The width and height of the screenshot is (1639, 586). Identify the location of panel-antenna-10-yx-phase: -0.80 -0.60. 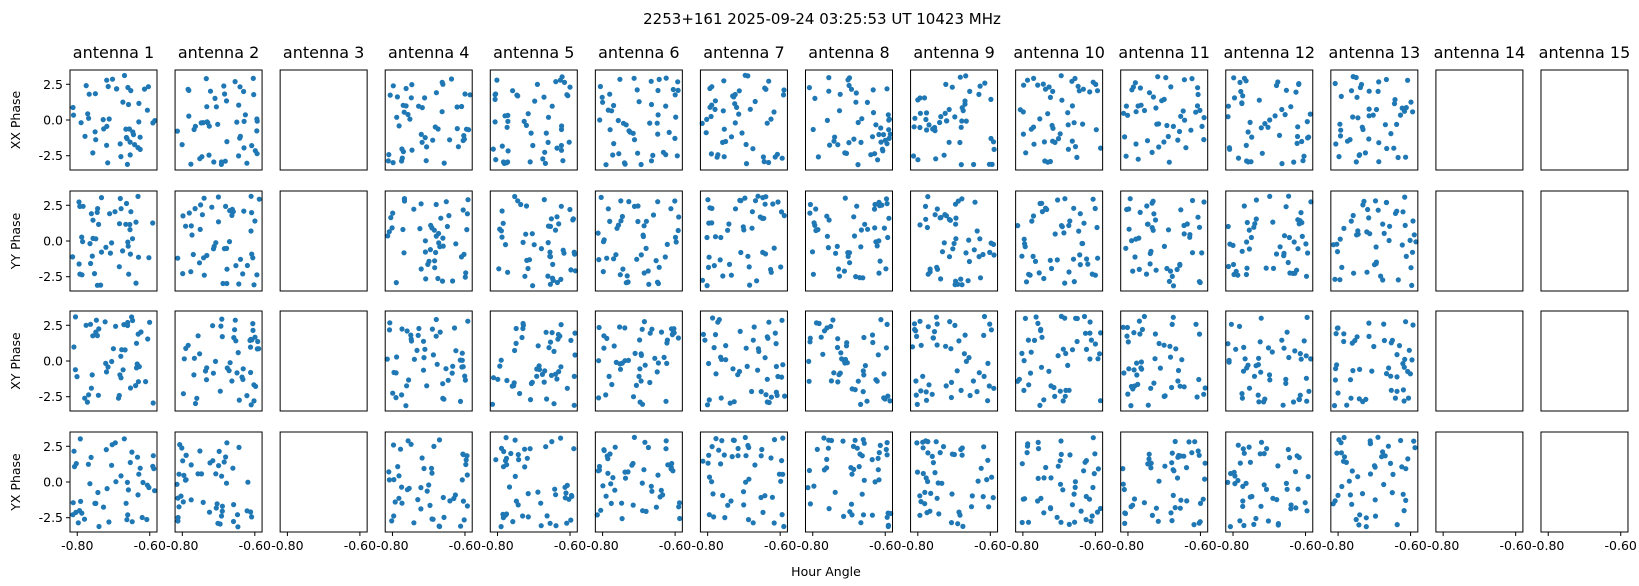
(1059, 492).